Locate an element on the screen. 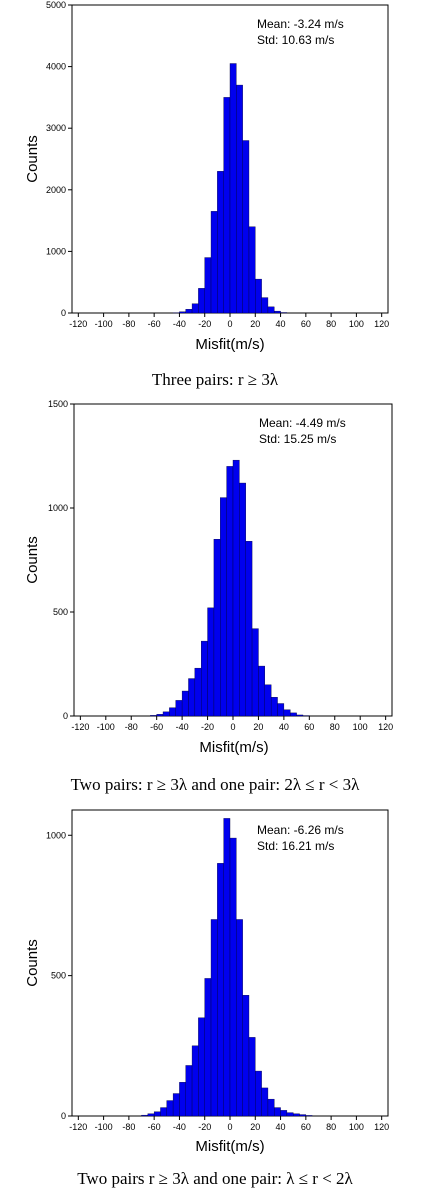 Image resolution: width=431 pixels, height=1190 pixels. mean-annotation: Mean: -3.24 m/s is located at coordinates (300, 24).